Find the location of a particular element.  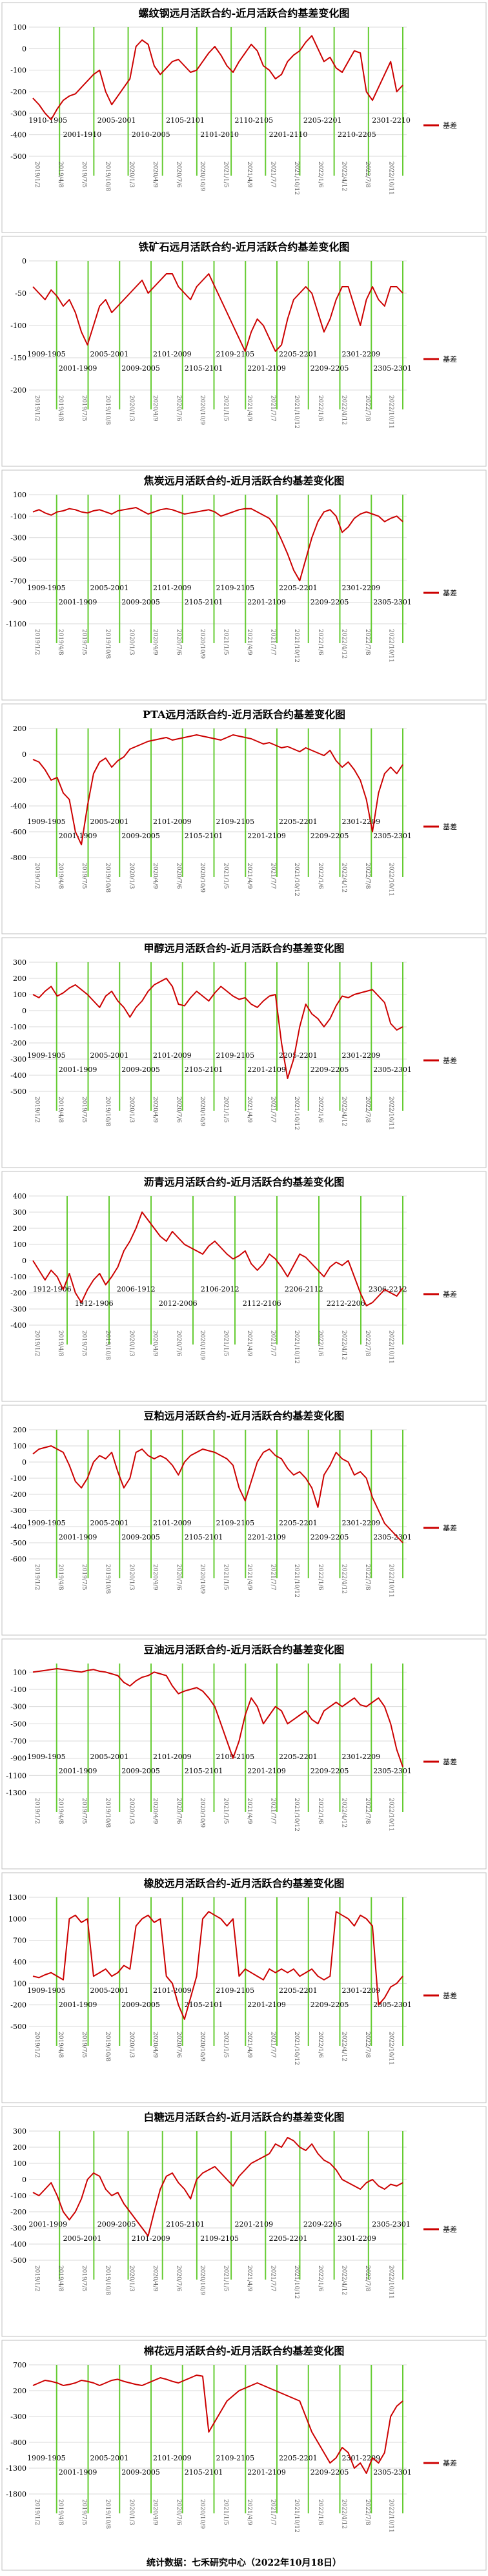

y-tick-label: -50 is located at coordinates (20, 293).